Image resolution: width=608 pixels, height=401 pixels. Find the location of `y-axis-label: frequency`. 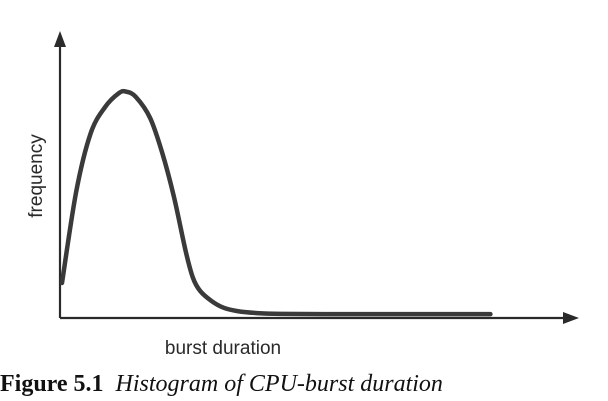

y-axis-label: frequency is located at coordinates (36, 176).